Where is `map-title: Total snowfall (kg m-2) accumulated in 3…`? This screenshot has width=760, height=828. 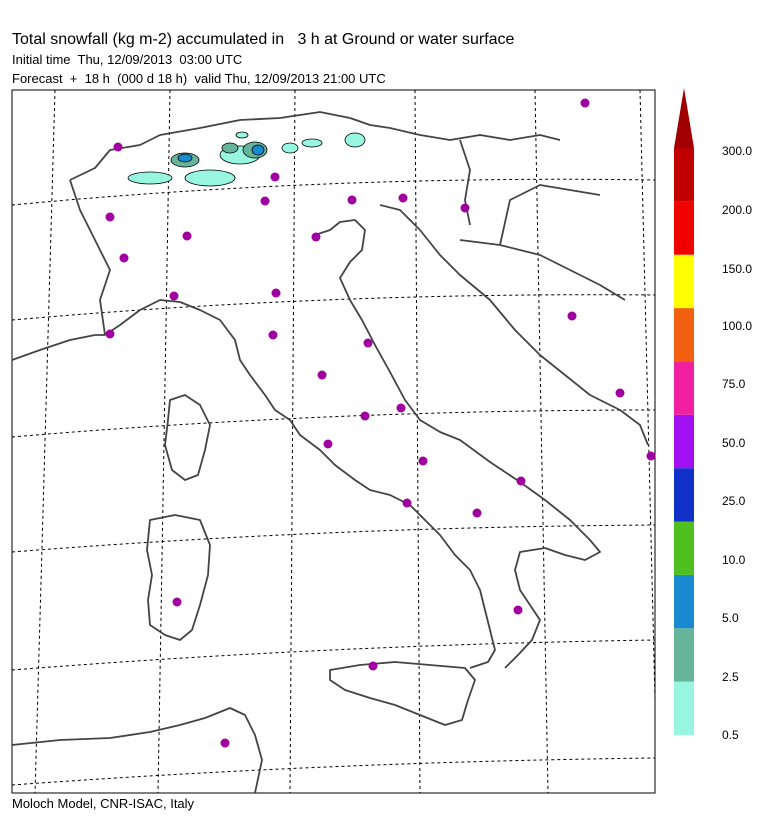
map-title: Total snowfall (kg m-2) accumulated in 3… is located at coordinates (263, 39).